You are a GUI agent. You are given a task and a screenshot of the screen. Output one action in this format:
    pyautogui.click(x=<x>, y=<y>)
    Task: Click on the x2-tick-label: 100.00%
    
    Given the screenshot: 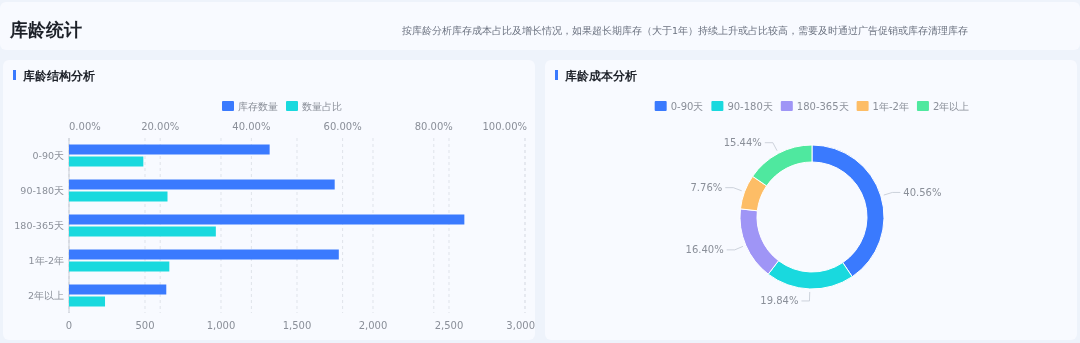 What is the action you would take?
    pyautogui.click(x=504, y=126)
    